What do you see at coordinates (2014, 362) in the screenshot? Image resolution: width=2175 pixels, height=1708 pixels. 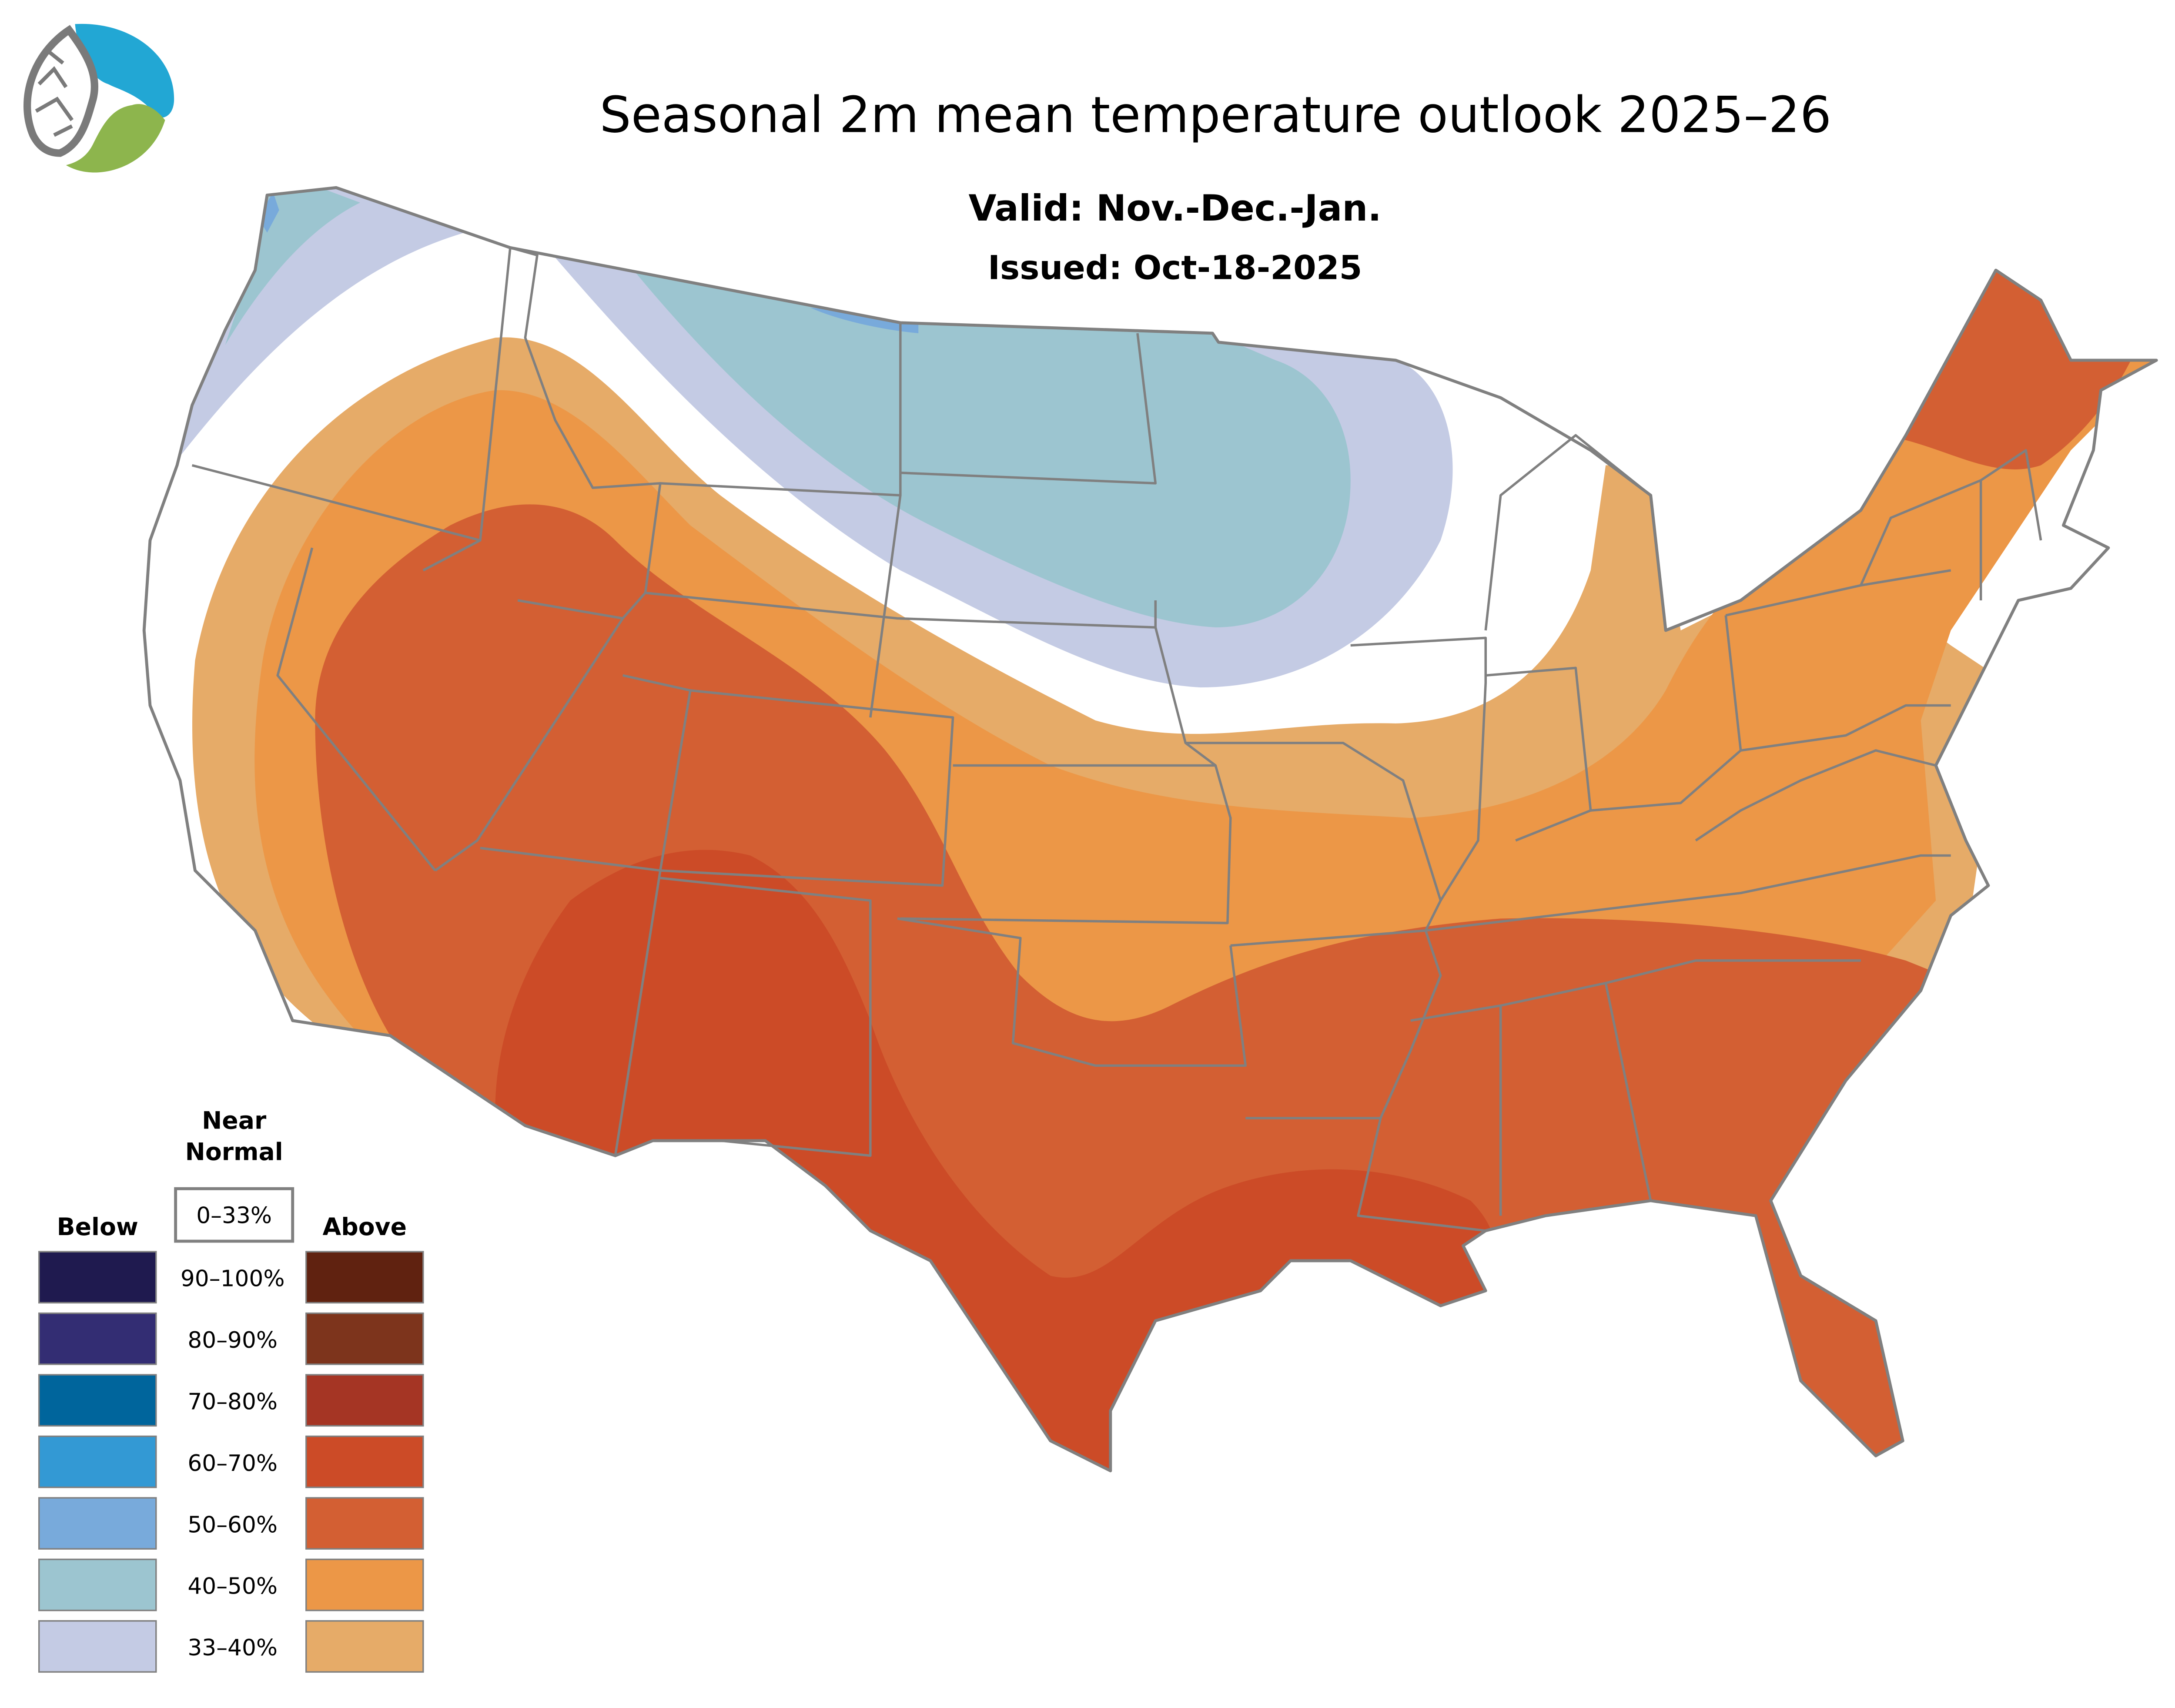 I see `above-50-60-maine` at bounding box center [2014, 362].